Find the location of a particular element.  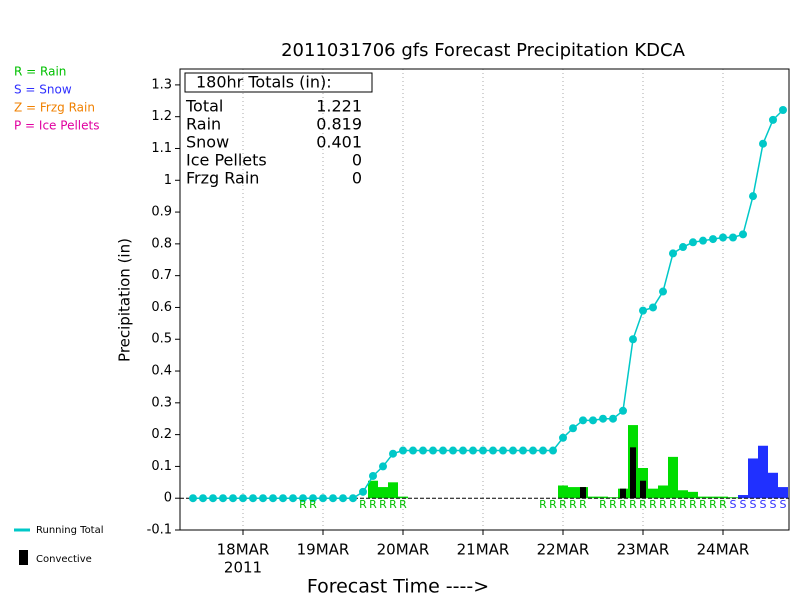

x-tick-label: 23MAR is located at coordinates (643, 550).